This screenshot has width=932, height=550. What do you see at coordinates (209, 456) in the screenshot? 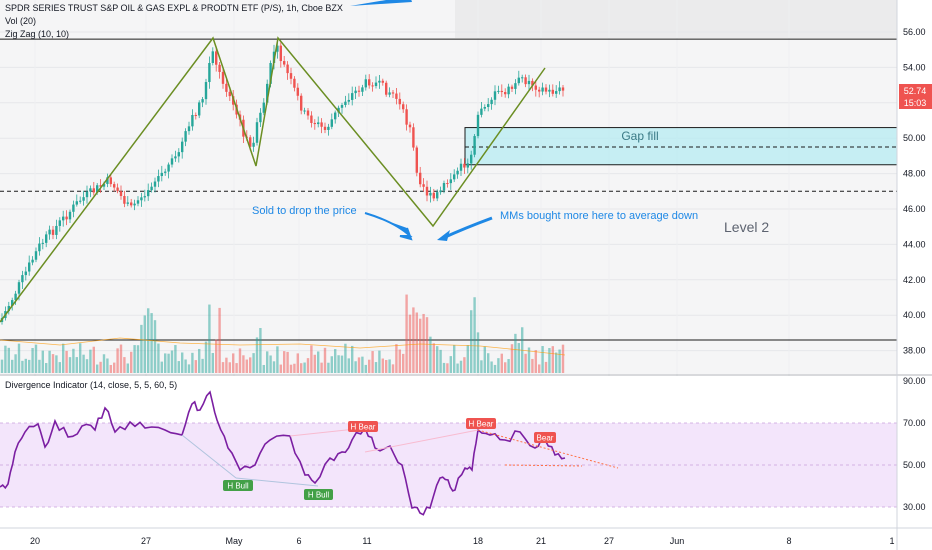
I see `divergence-line` at bounding box center [209, 456].